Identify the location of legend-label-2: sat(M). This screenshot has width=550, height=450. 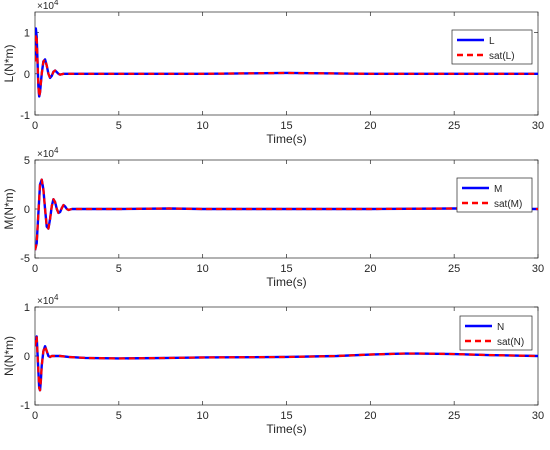
(508, 204).